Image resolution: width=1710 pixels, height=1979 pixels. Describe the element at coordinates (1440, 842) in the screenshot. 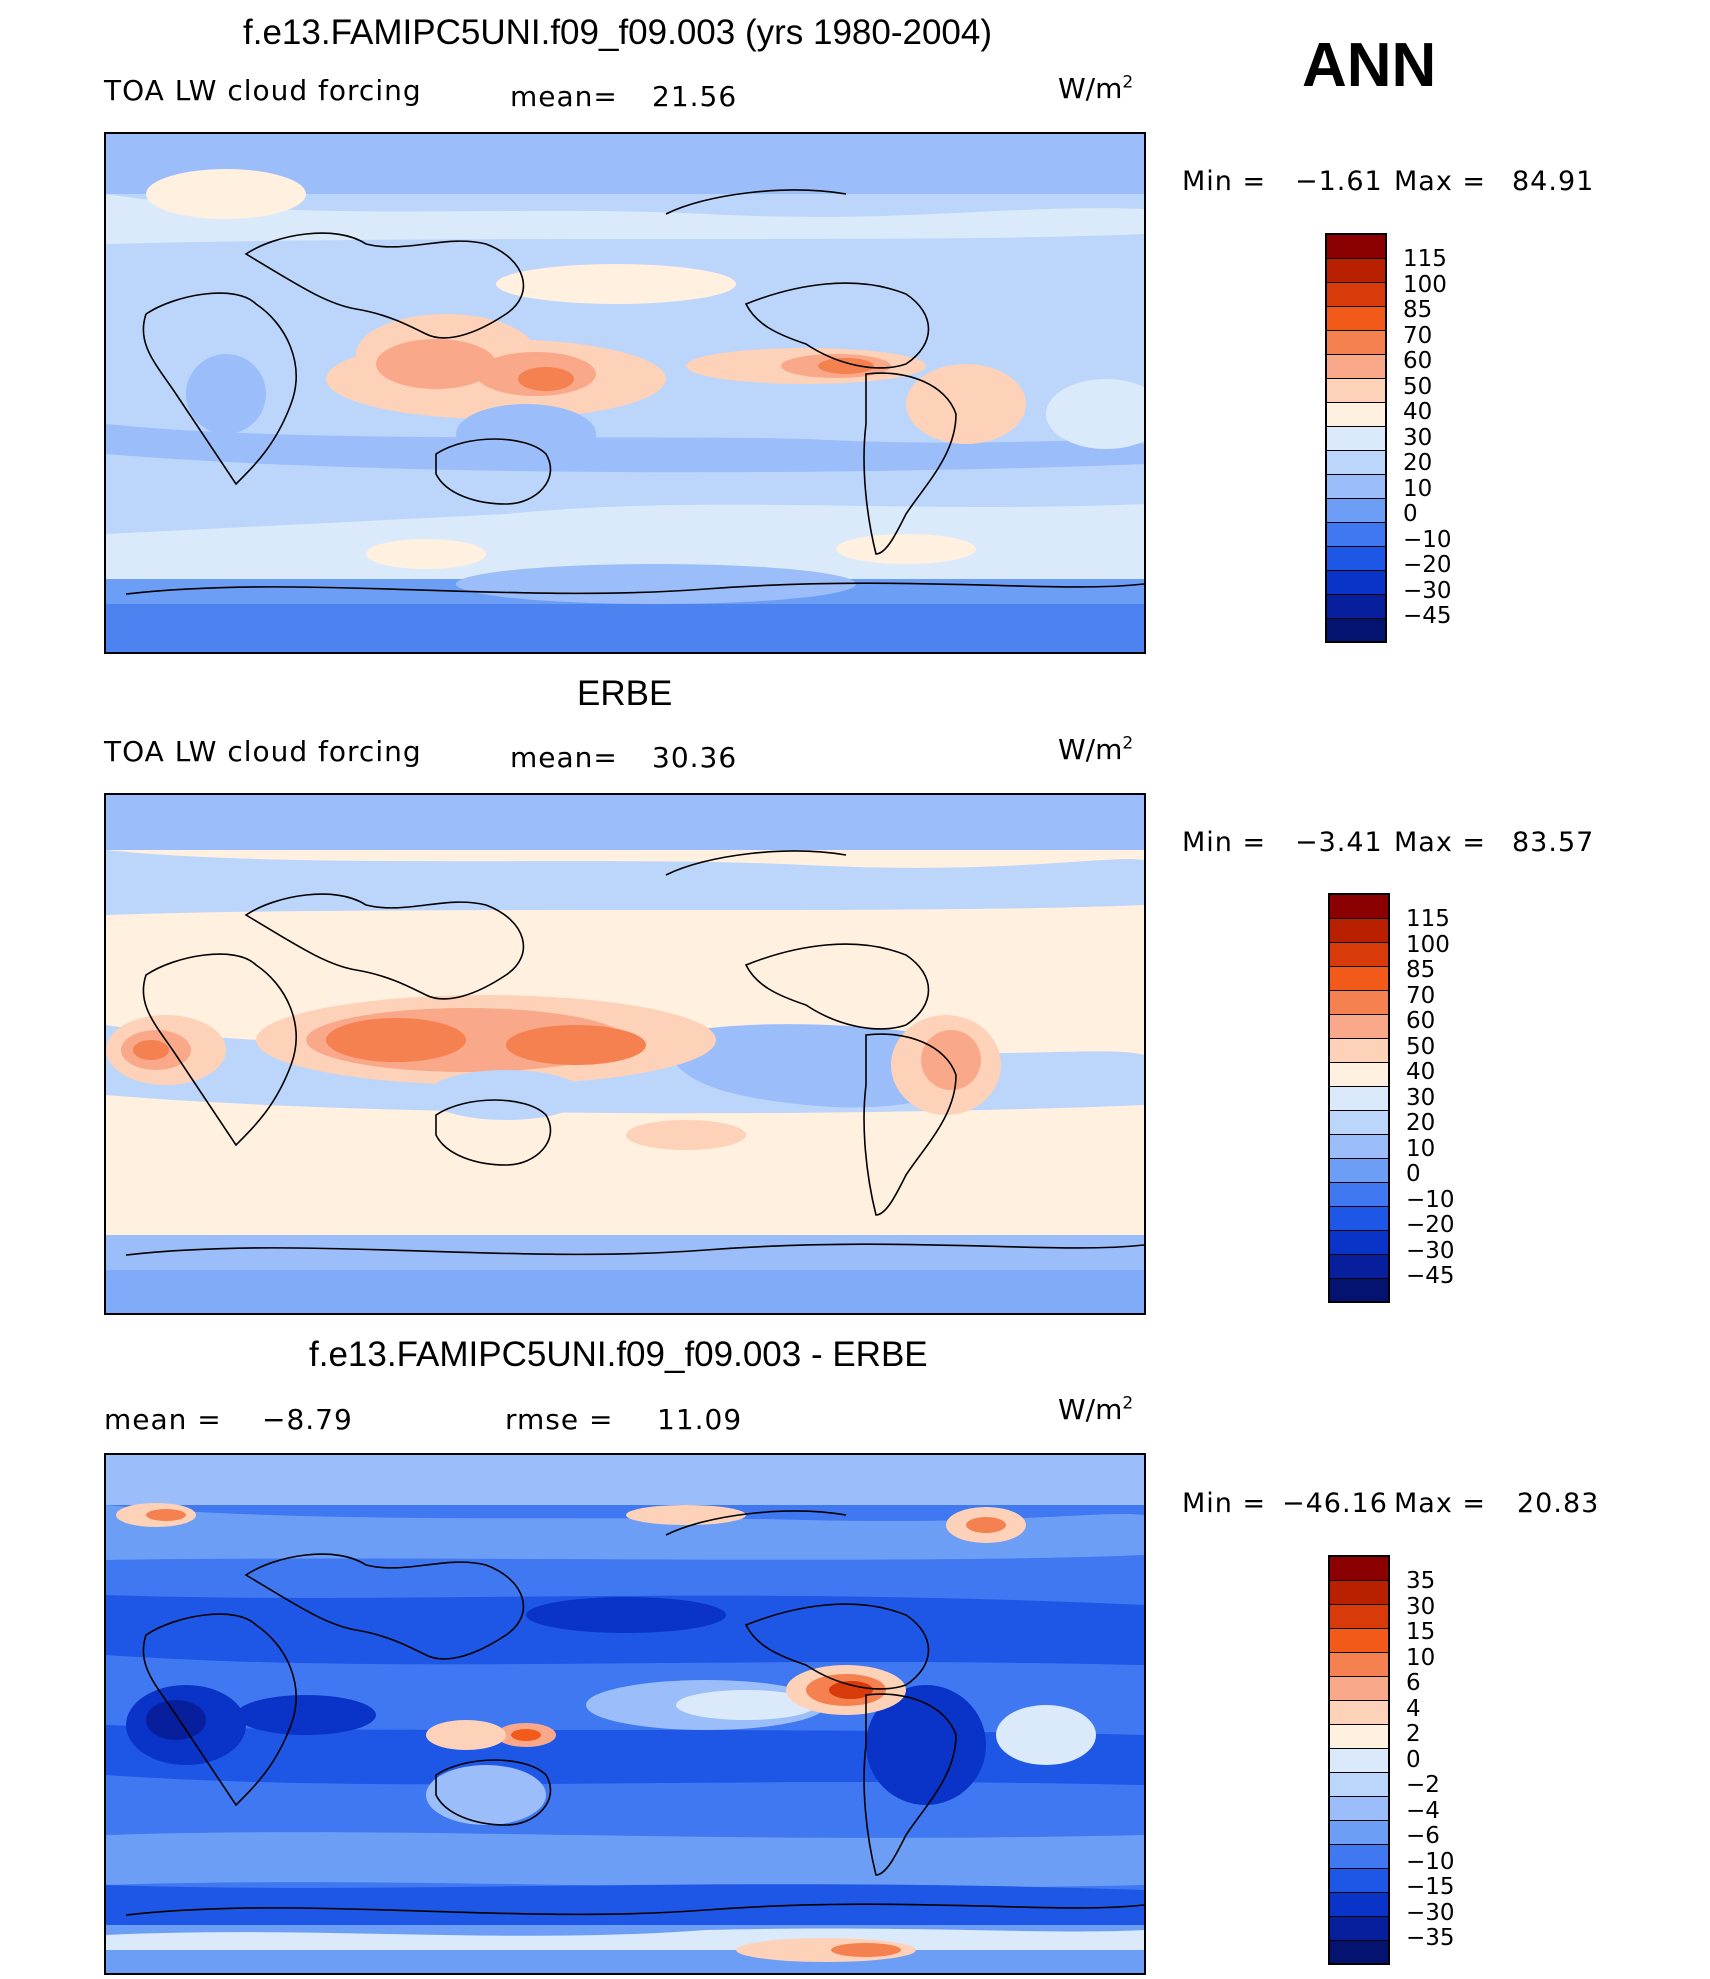

I see `panel2-max-label: Max =` at that location.